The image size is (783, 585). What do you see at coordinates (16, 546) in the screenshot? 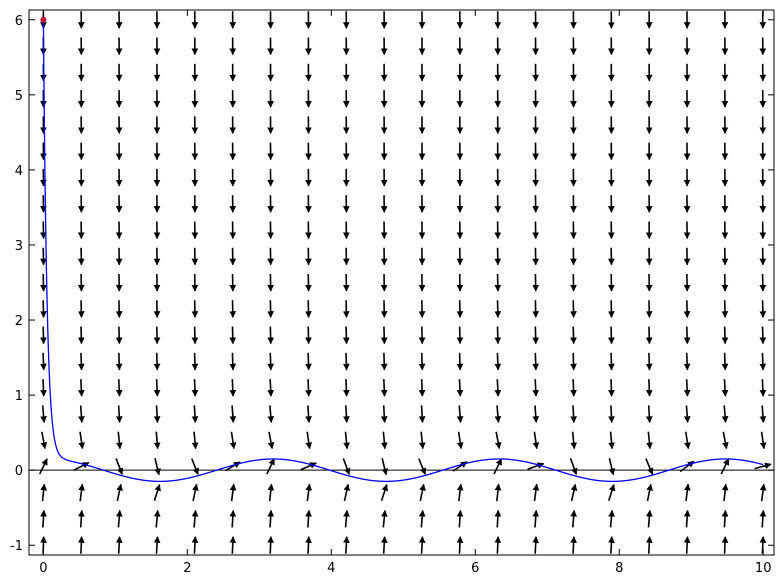
I see `y-tick-label: -1` at bounding box center [16, 546].